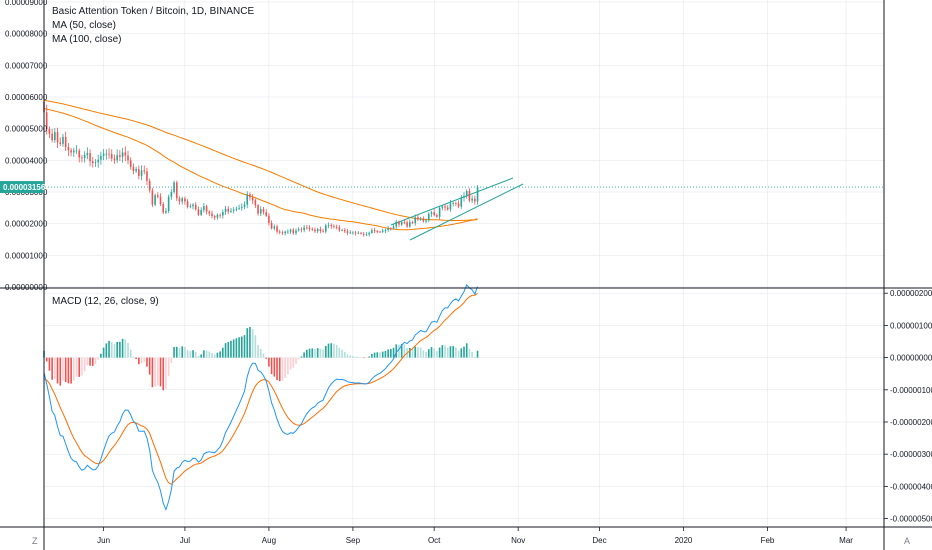  I want to click on candles, so click(261, 167).